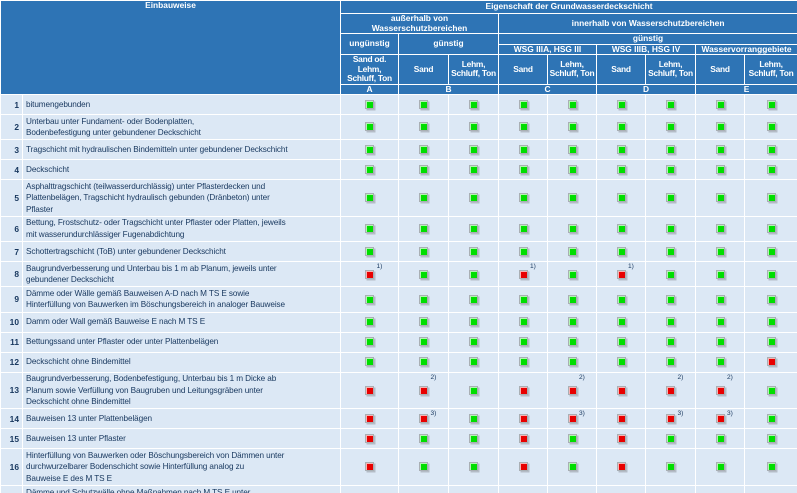 This screenshot has width=797, height=493. I want to click on header-wsg-iiib: WSG IIIB, HSG IV, so click(646, 49).